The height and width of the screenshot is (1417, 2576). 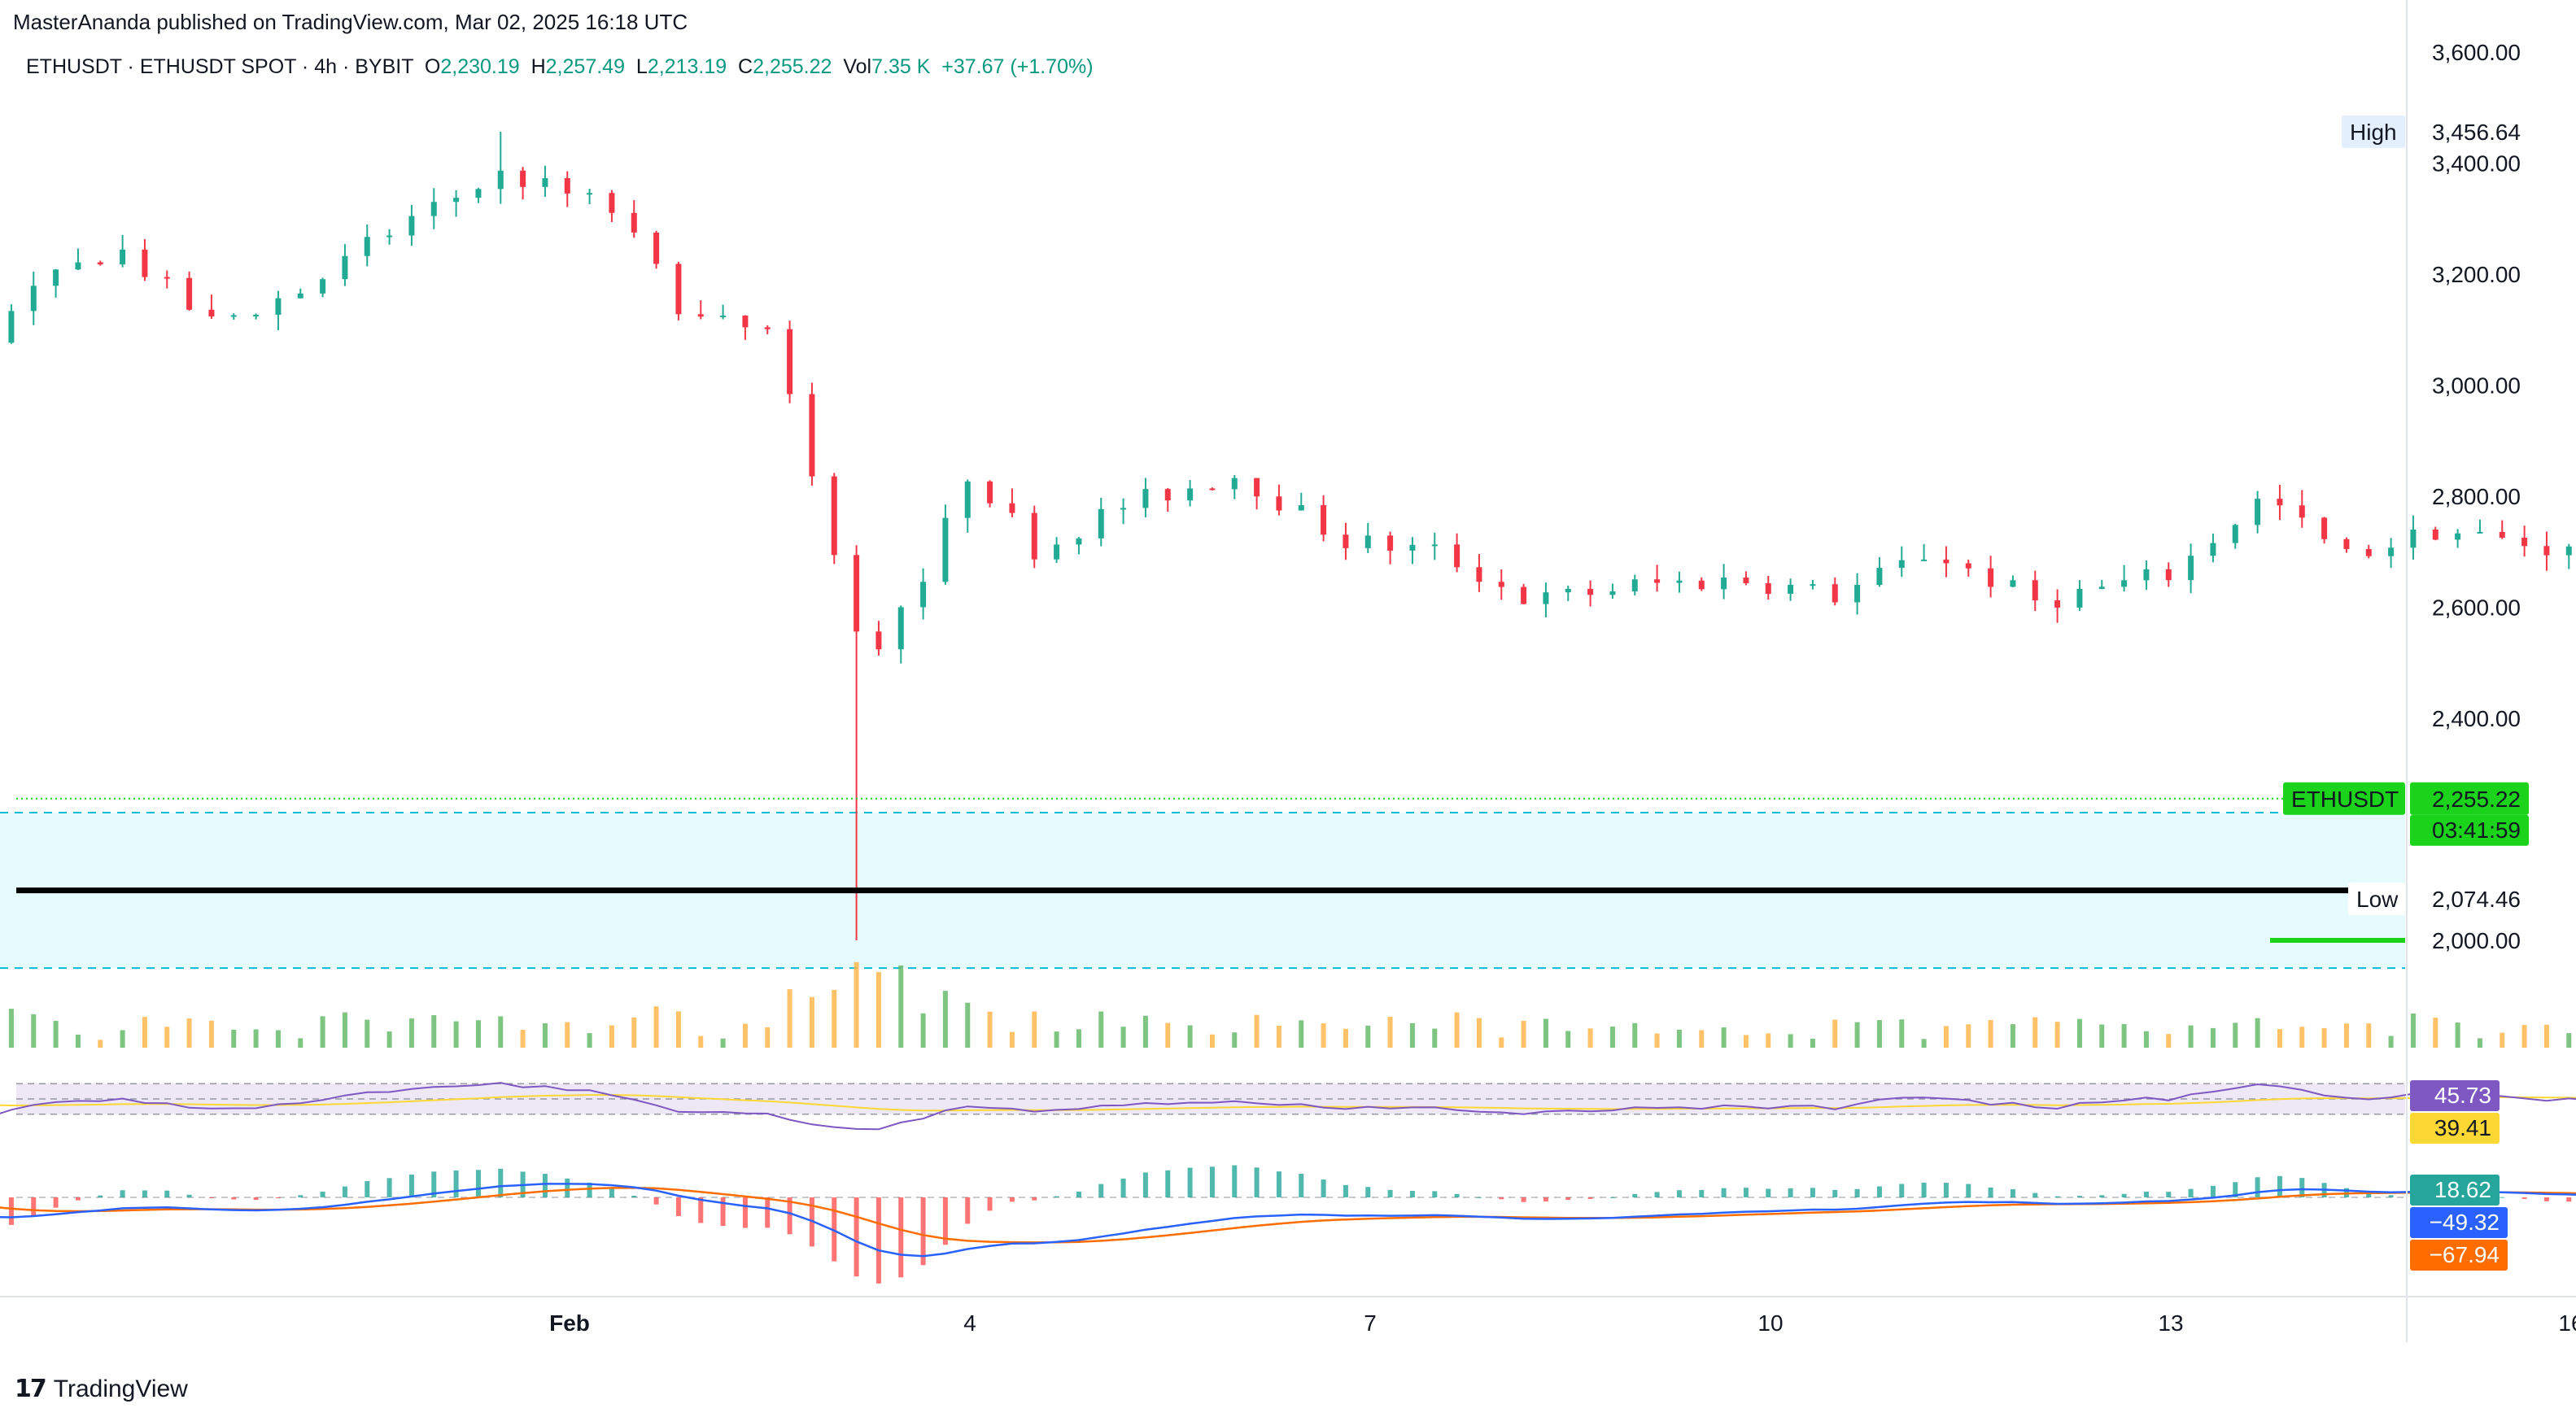 I want to click on macd-pane, so click(x=1288, y=1224).